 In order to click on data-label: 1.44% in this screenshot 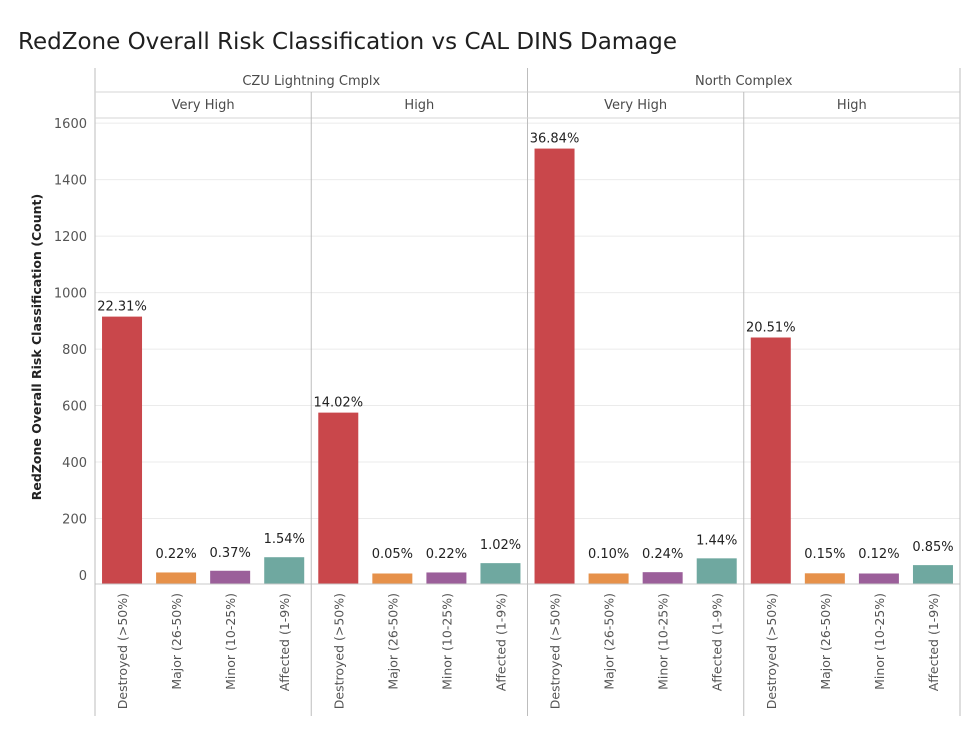, I will do `click(716, 540)`.